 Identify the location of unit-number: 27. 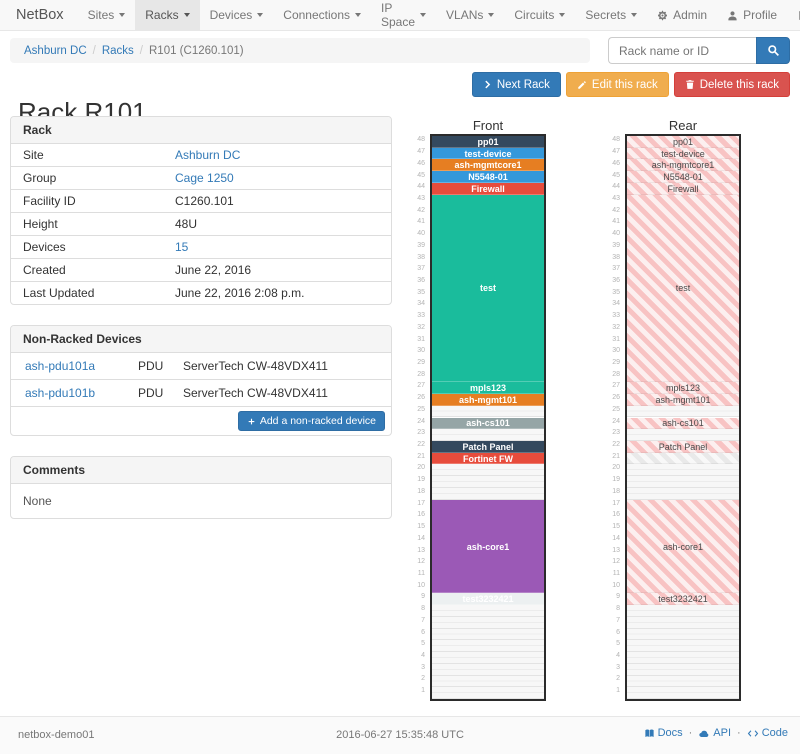
(421, 386).